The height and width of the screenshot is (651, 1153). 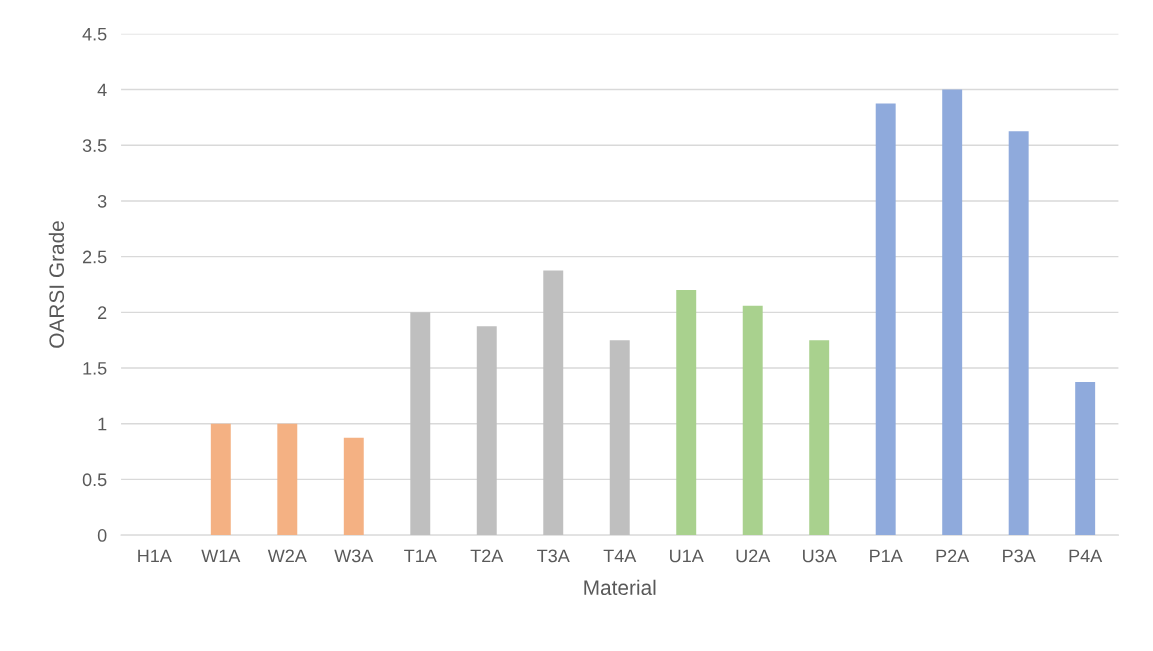 What do you see at coordinates (1019, 556) in the screenshot?
I see `x-tick-label: P3A` at bounding box center [1019, 556].